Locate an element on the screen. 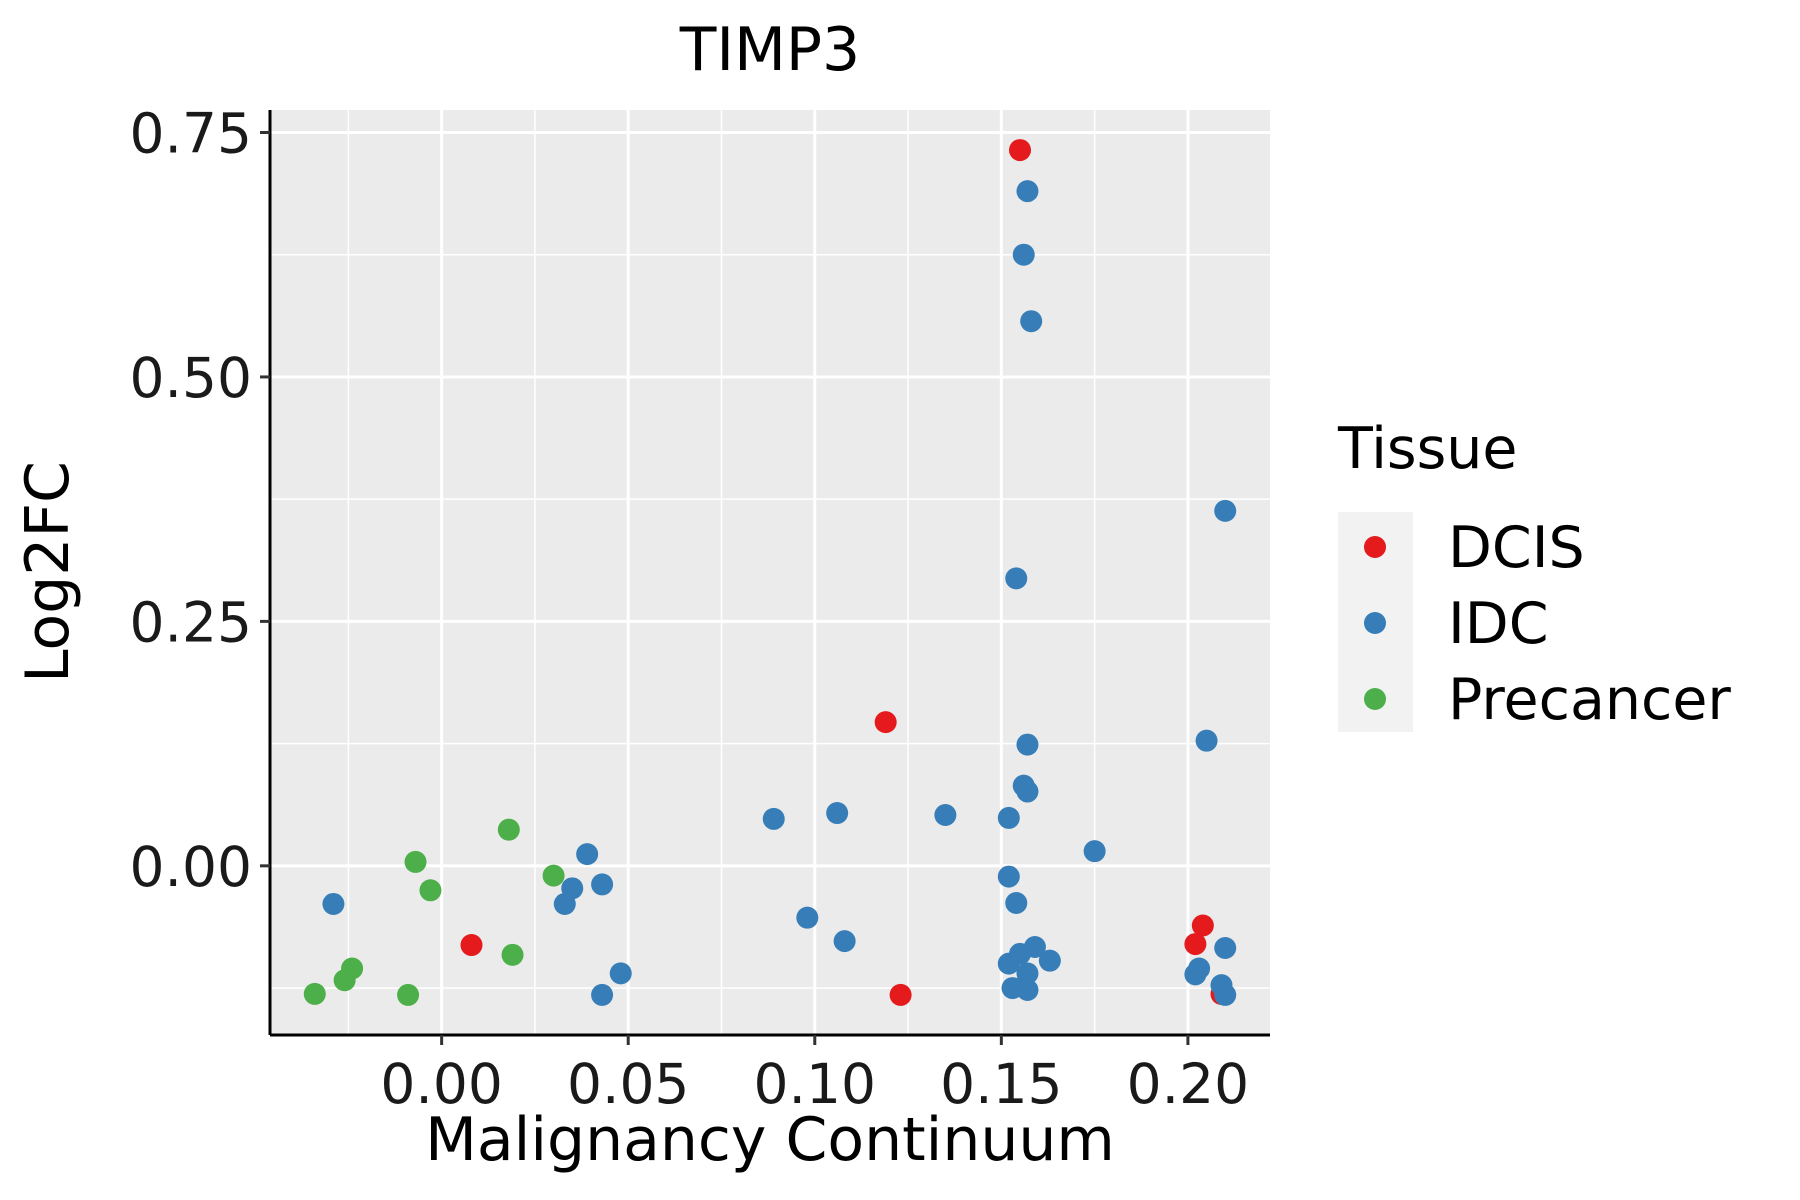 The width and height of the screenshot is (1800, 1200). x-axis-ticks: 0.00 0.05 0.10 0.15 0.20 is located at coordinates (814, 1075).